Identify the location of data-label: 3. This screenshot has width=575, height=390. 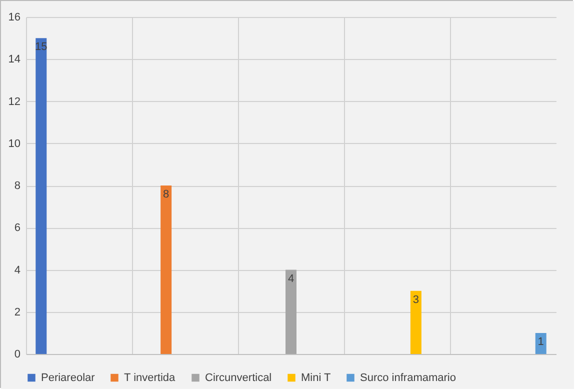
(415, 300).